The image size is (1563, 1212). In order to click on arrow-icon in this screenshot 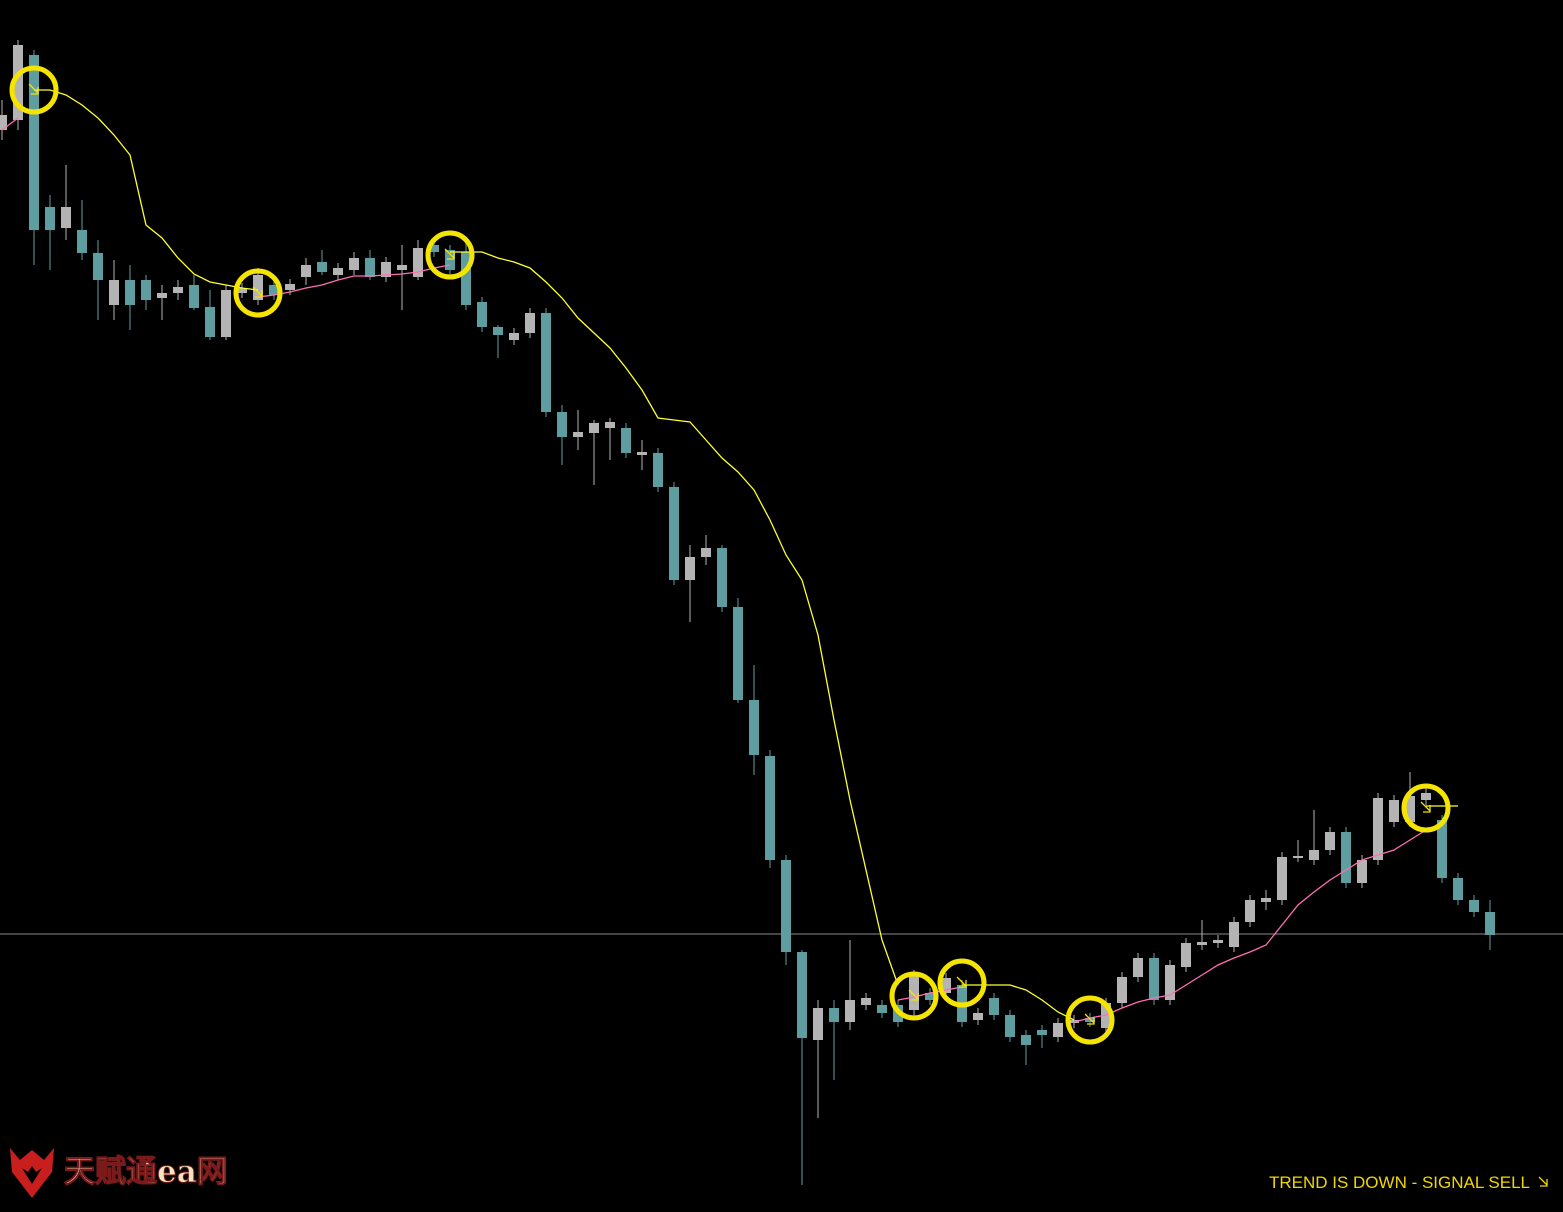, I will do `click(1543, 1181)`.